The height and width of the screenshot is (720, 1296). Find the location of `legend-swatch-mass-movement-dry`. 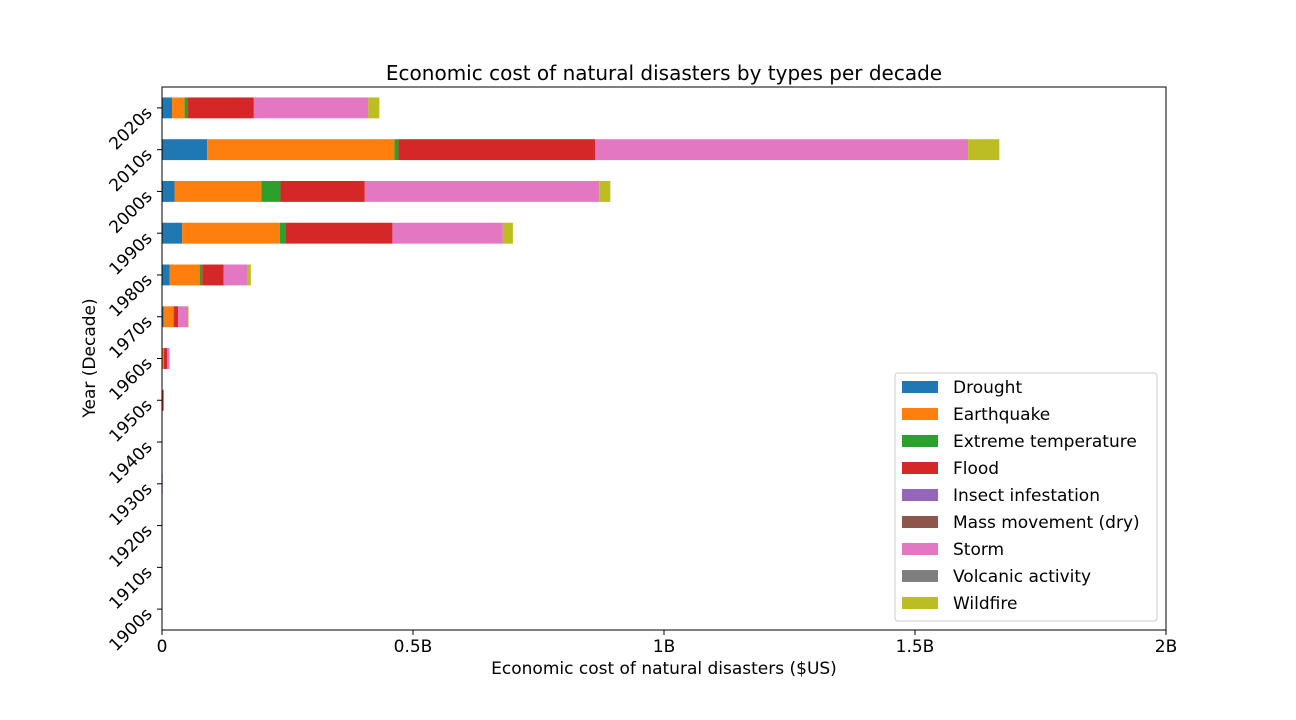

legend-swatch-mass-movement-dry is located at coordinates (920, 522).